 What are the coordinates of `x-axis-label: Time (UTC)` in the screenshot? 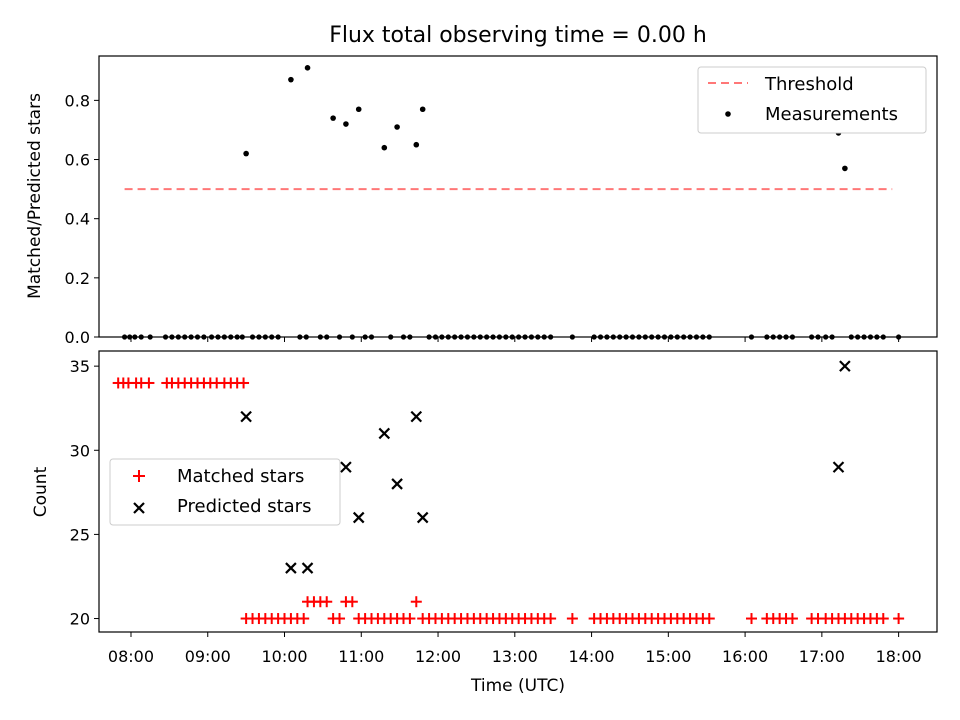 It's located at (517, 686).